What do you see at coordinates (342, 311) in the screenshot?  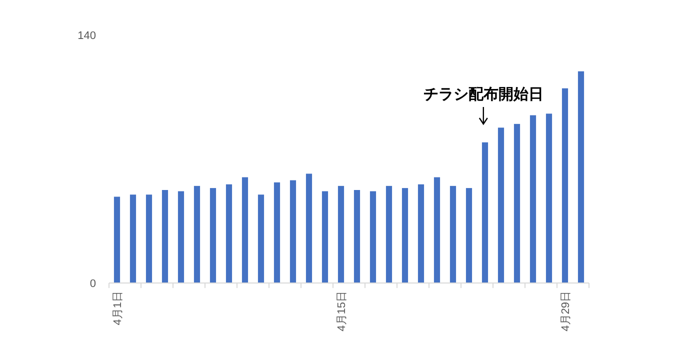 I see `x-tick-label: 4月15日` at bounding box center [342, 311].